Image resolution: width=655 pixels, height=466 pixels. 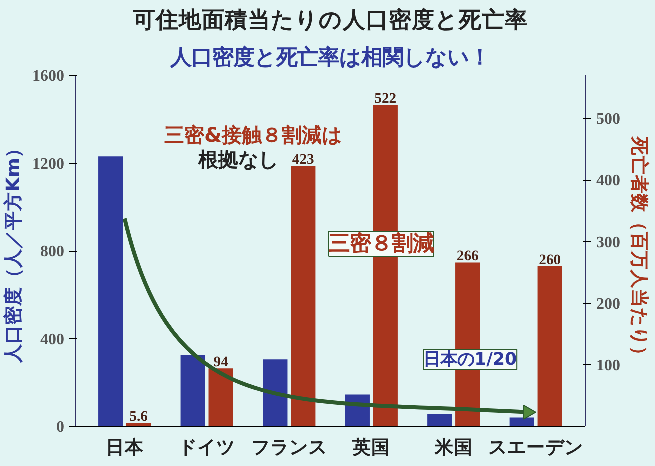 What do you see at coordinates (453, 447) in the screenshot?
I see `x-tick-label: 米国` at bounding box center [453, 447].